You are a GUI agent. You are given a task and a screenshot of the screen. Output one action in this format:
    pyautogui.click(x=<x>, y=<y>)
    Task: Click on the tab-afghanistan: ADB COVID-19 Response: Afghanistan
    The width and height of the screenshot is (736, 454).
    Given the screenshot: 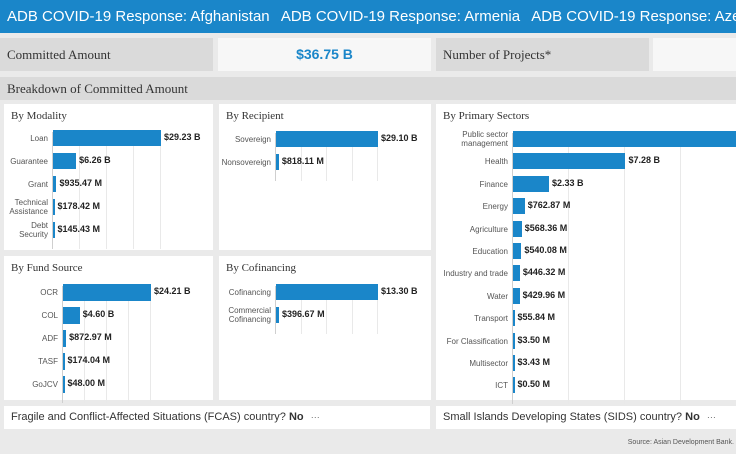 What is the action you would take?
    pyautogui.click(x=138, y=16)
    